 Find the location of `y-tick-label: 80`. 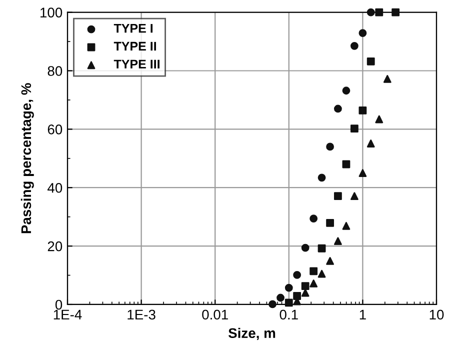

y-tick-label: 80 is located at coordinates (55, 71).